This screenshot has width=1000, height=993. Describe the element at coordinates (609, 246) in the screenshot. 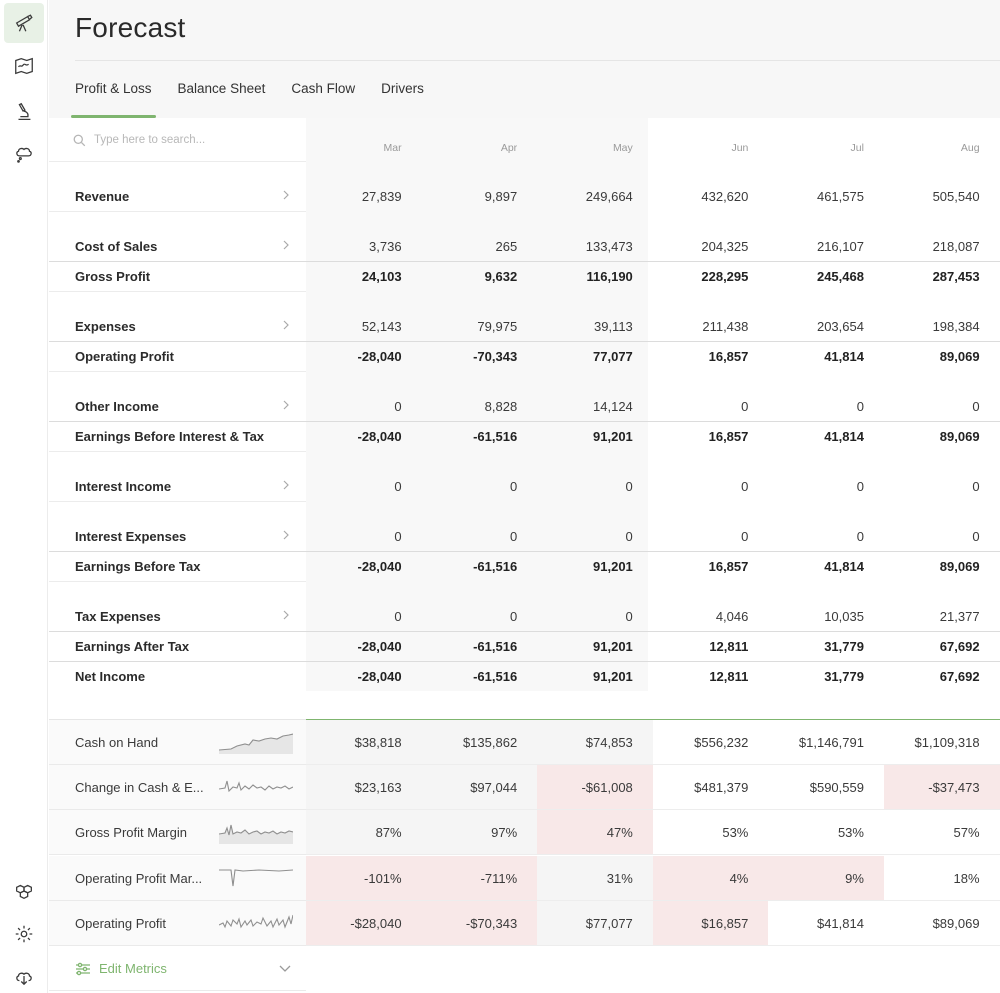

I see `table-cell: 133,473` at that location.